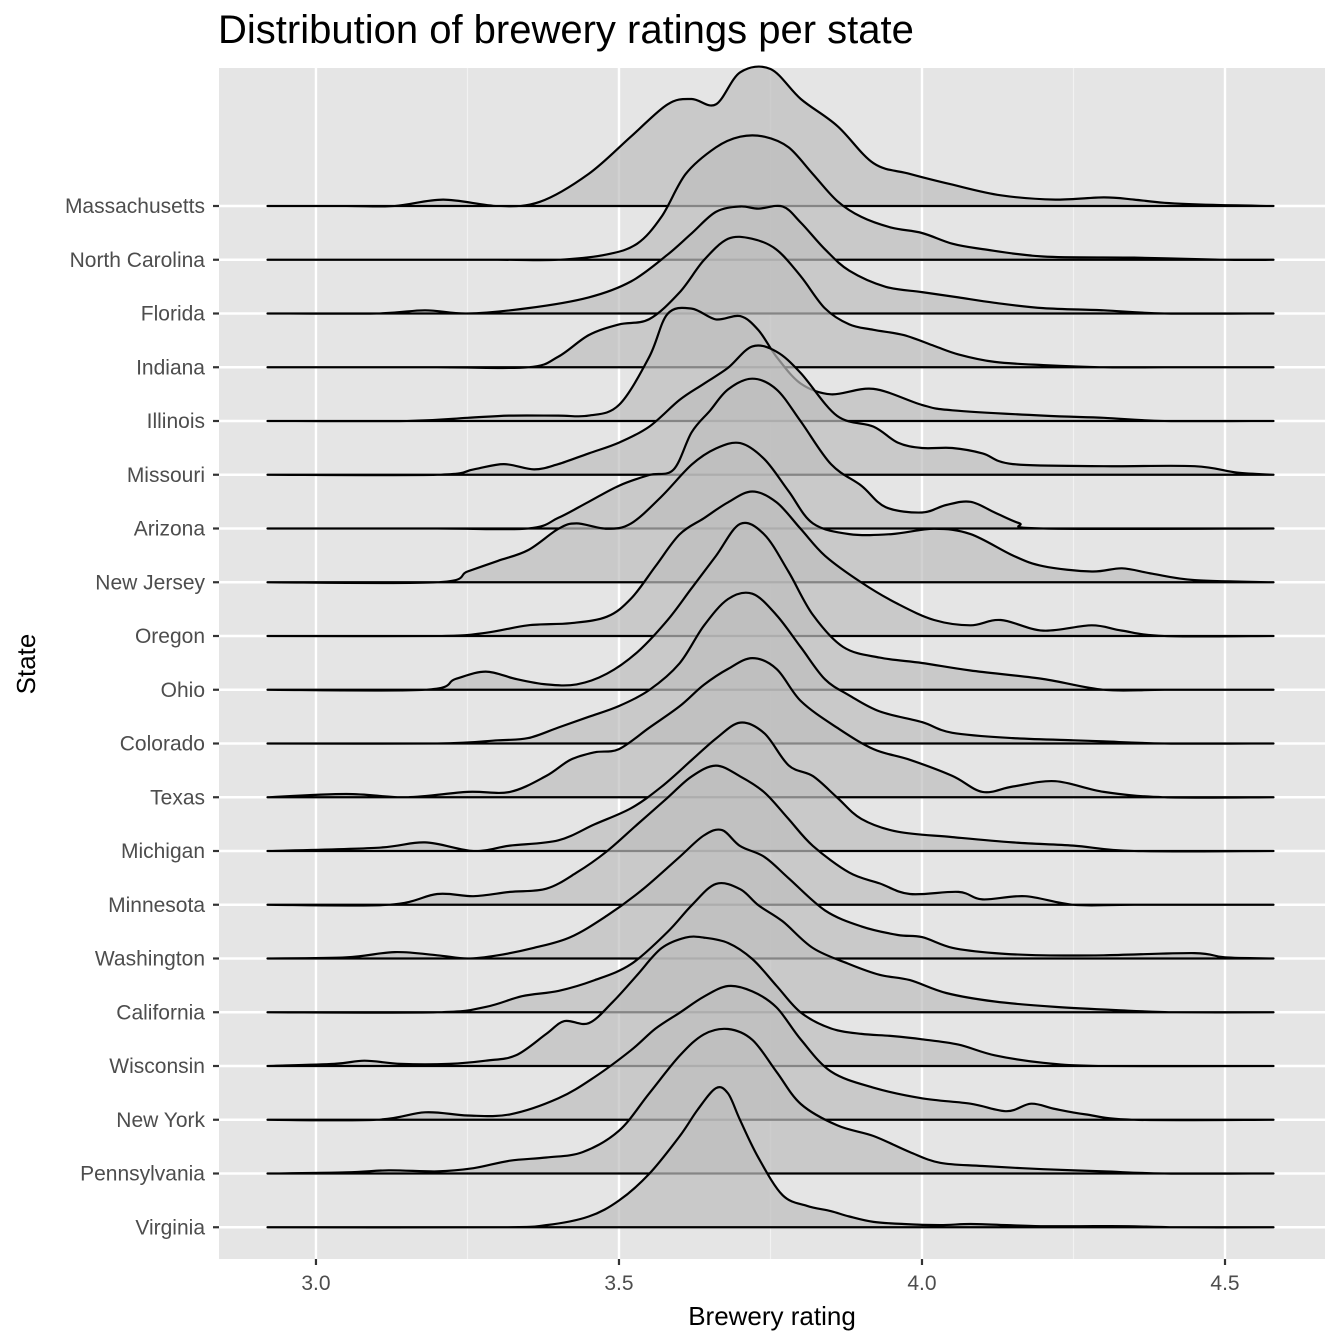 The width and height of the screenshot is (1344, 1344). I want to click on ridge-california, so click(770, 947).